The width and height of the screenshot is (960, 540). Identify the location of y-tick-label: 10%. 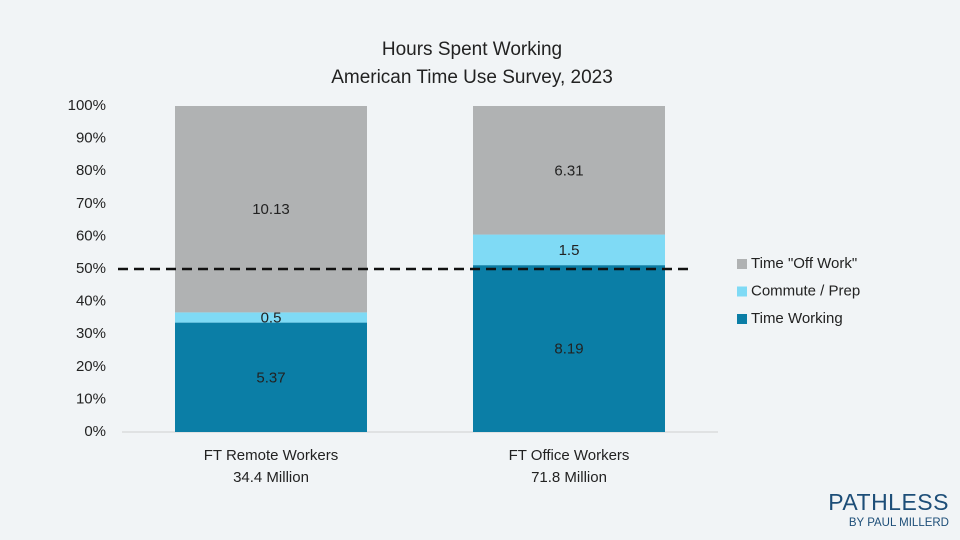
(91, 398).